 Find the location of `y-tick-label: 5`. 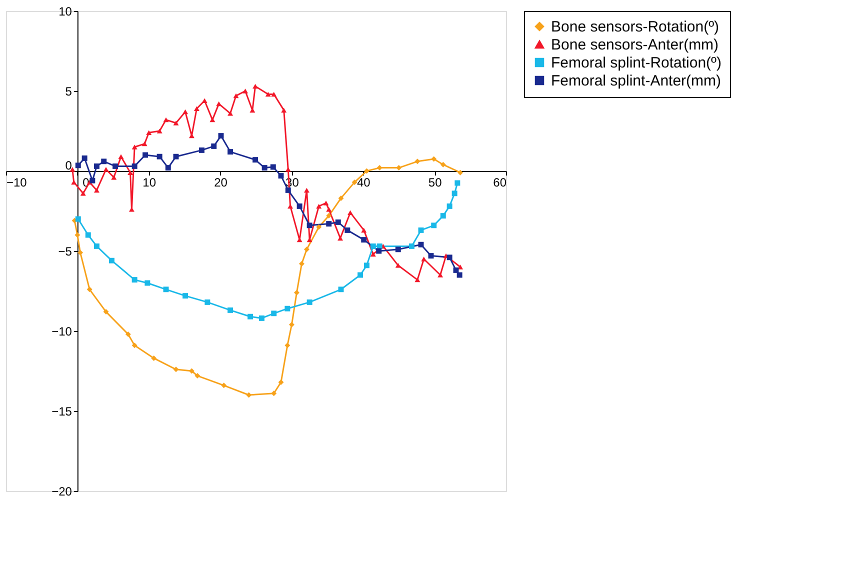

y-tick-label: 5 is located at coordinates (68, 91).